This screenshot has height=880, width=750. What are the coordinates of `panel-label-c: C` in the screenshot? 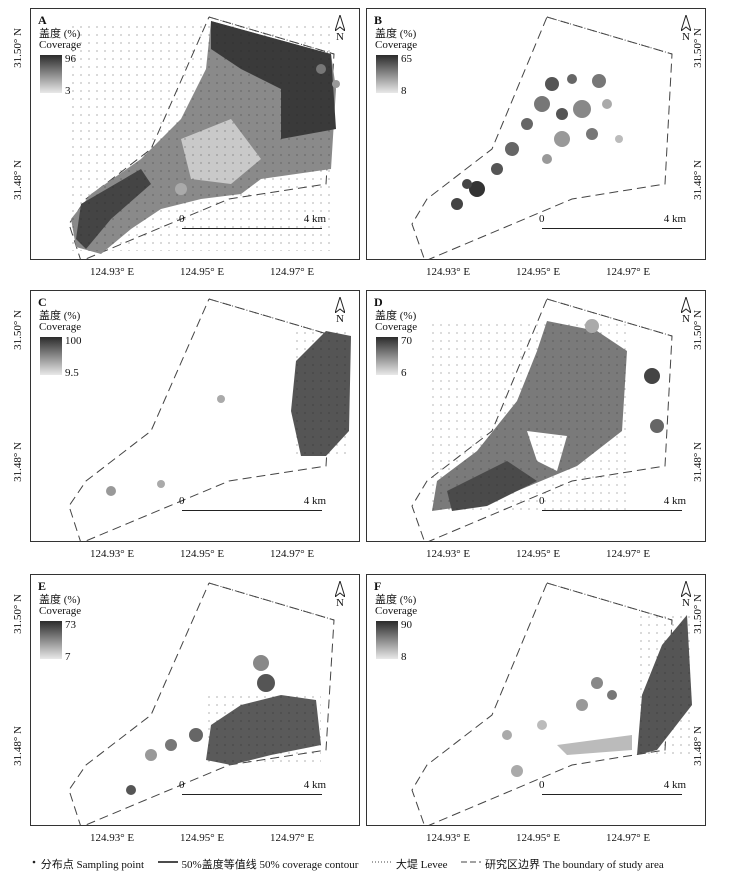 It's located at (42, 302).